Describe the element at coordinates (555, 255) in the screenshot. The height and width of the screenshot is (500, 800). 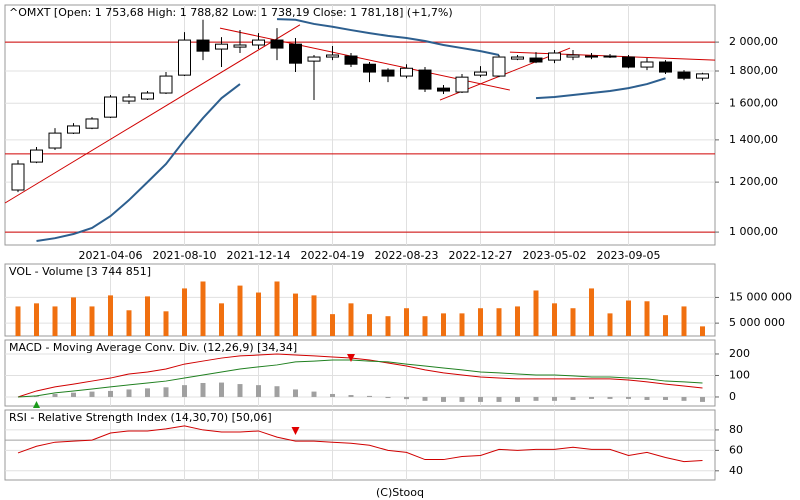
I see `x-tick-label: 2023-05-02` at that location.